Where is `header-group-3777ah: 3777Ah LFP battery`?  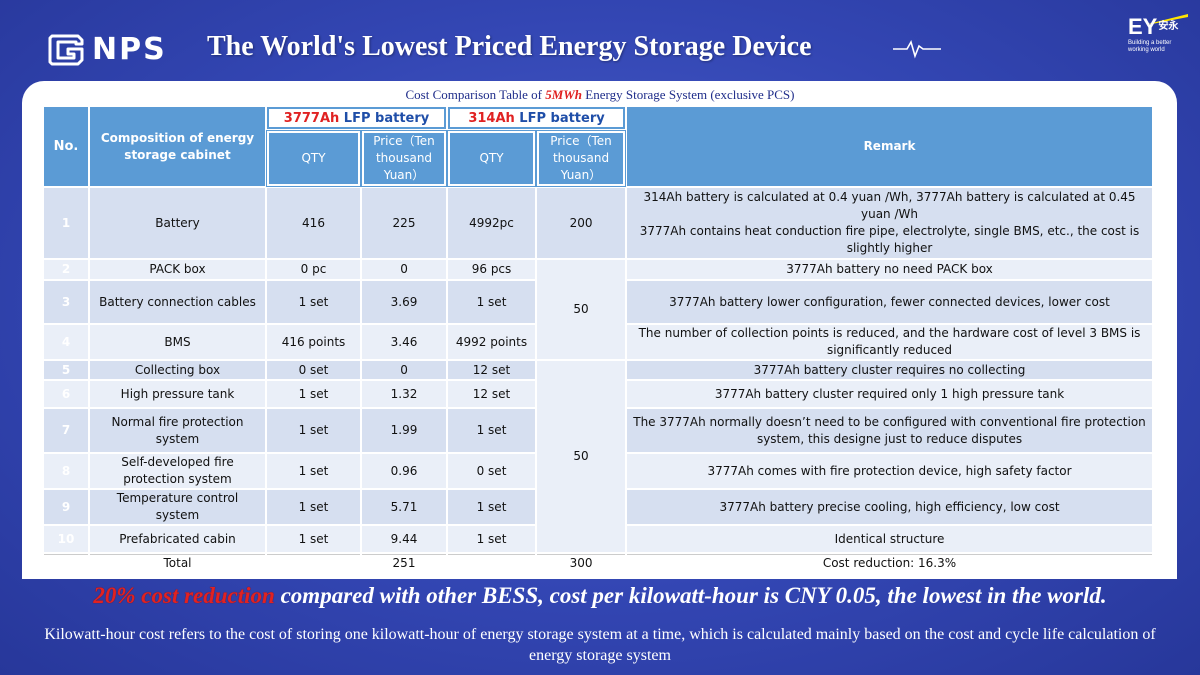
header-group-3777ah: 3777Ah LFP battery is located at coordinates (357, 118).